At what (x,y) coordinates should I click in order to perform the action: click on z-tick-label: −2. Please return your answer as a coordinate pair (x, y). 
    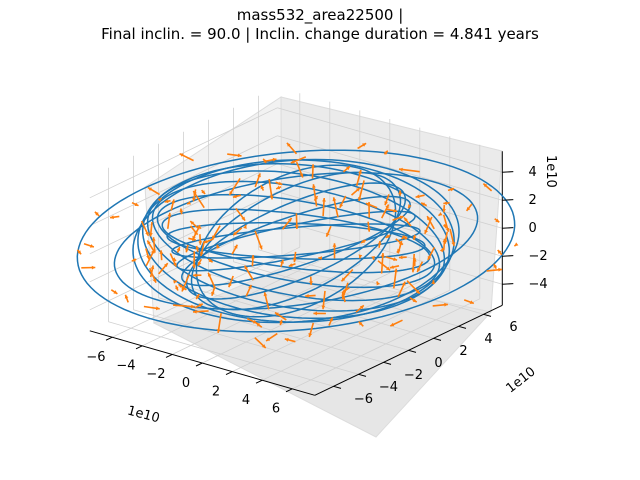
    Looking at the image, I should click on (538, 256).